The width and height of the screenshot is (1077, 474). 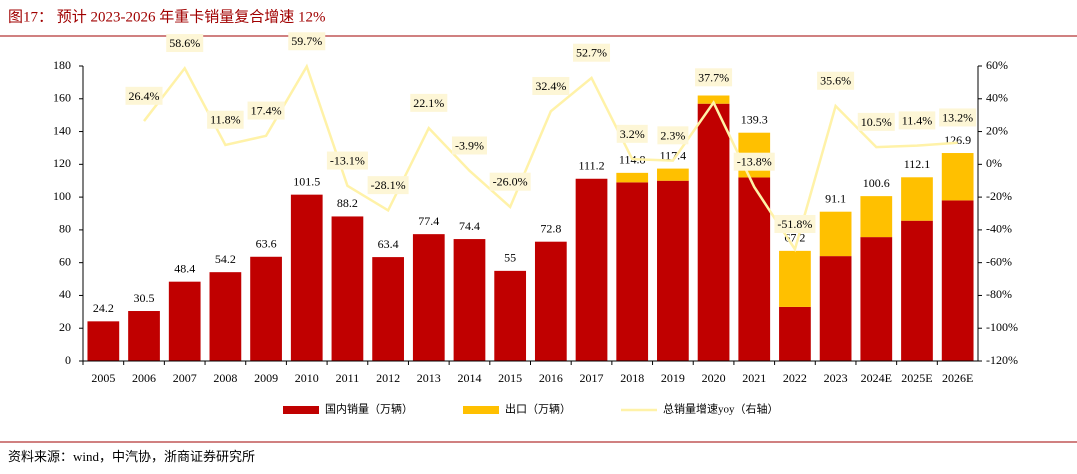 What do you see at coordinates (65, 261) in the screenshot?
I see `y-tick-label: 60` at bounding box center [65, 261].